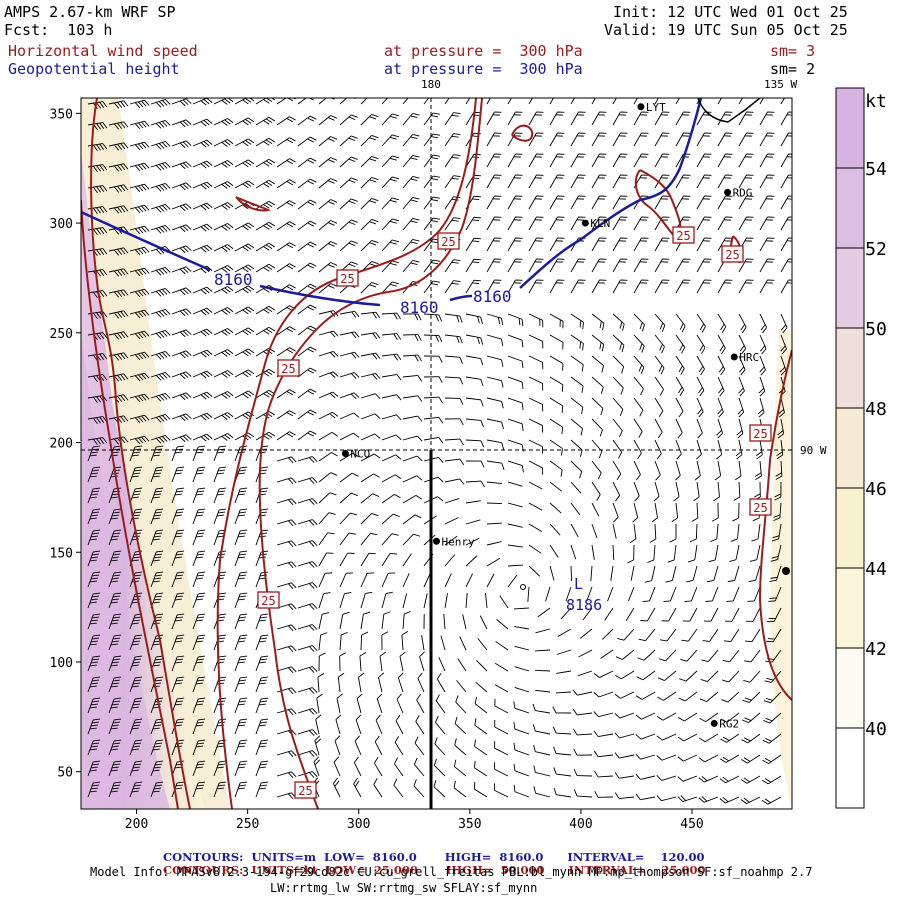 The height and width of the screenshot is (900, 900). I want to click on colorbar-tick-label: 46, so click(876, 489).